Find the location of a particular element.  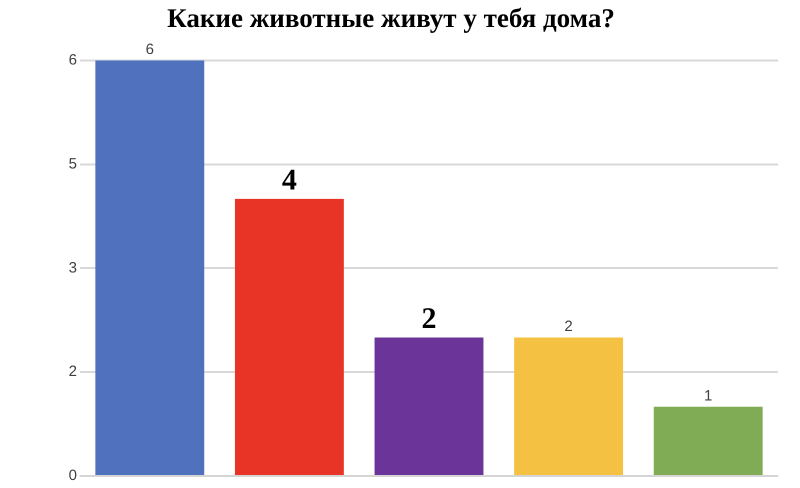

y-tick-label: 3 is located at coordinates (72, 267).